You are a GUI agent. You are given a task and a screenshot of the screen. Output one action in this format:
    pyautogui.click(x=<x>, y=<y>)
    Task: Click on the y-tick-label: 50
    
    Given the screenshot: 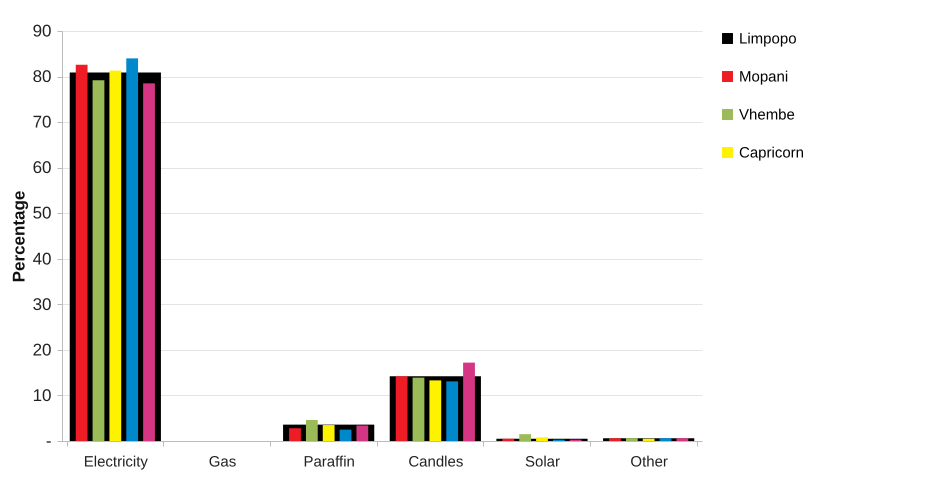 What is the action you would take?
    pyautogui.click(x=42, y=213)
    